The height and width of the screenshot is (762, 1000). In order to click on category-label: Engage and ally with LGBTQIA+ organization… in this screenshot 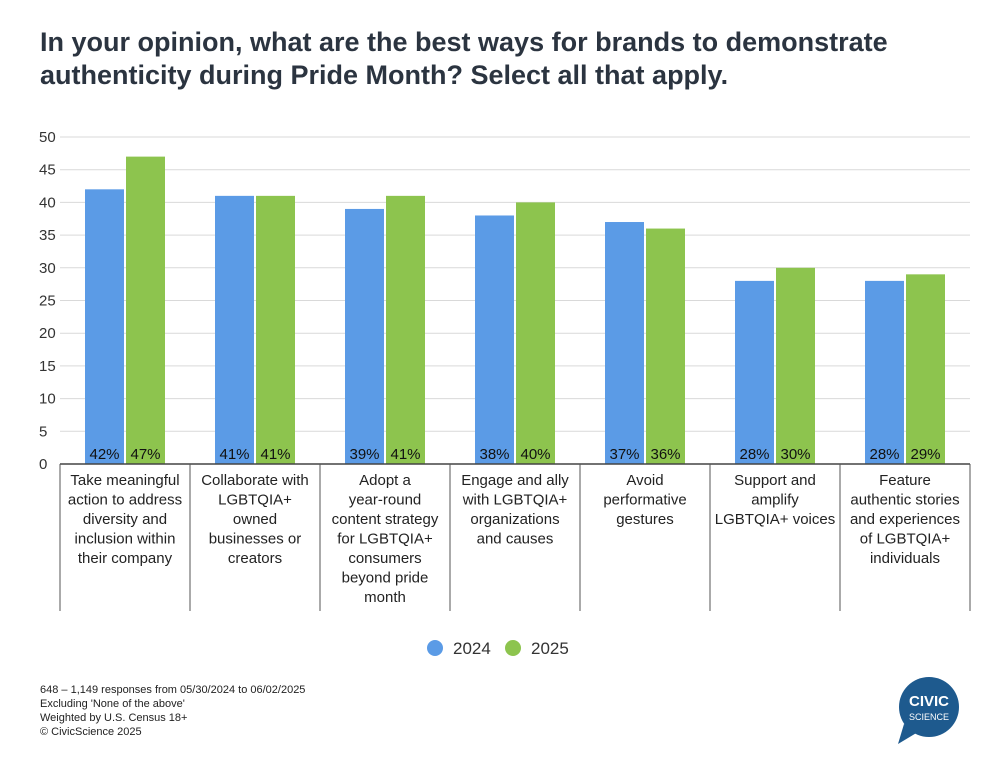, I will do `click(515, 510)`.